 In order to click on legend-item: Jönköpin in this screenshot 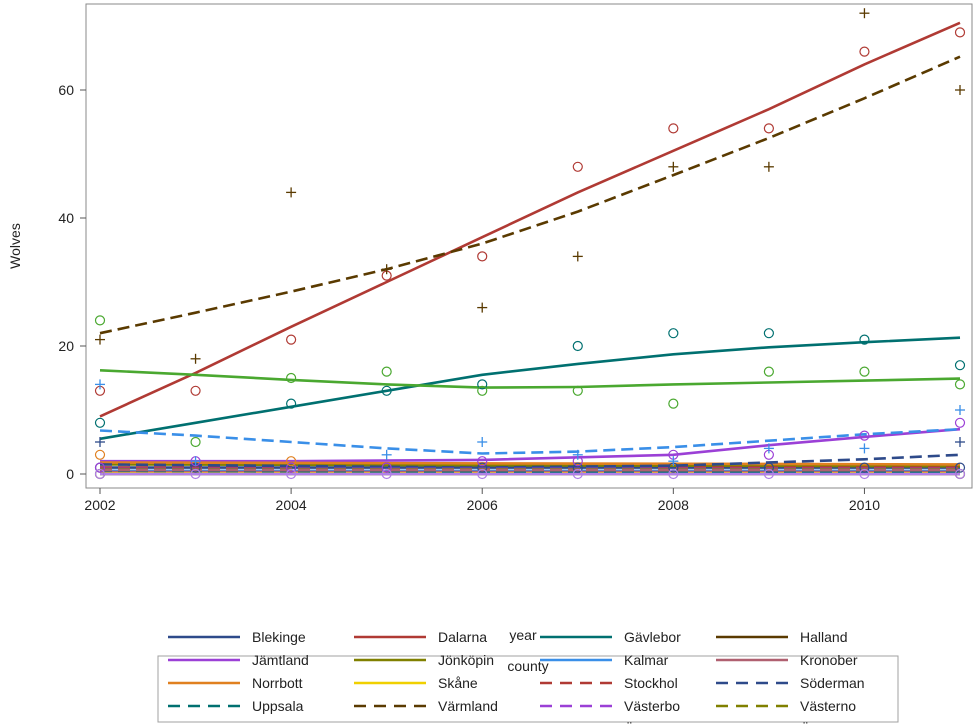, I will do `click(424, 660)`.